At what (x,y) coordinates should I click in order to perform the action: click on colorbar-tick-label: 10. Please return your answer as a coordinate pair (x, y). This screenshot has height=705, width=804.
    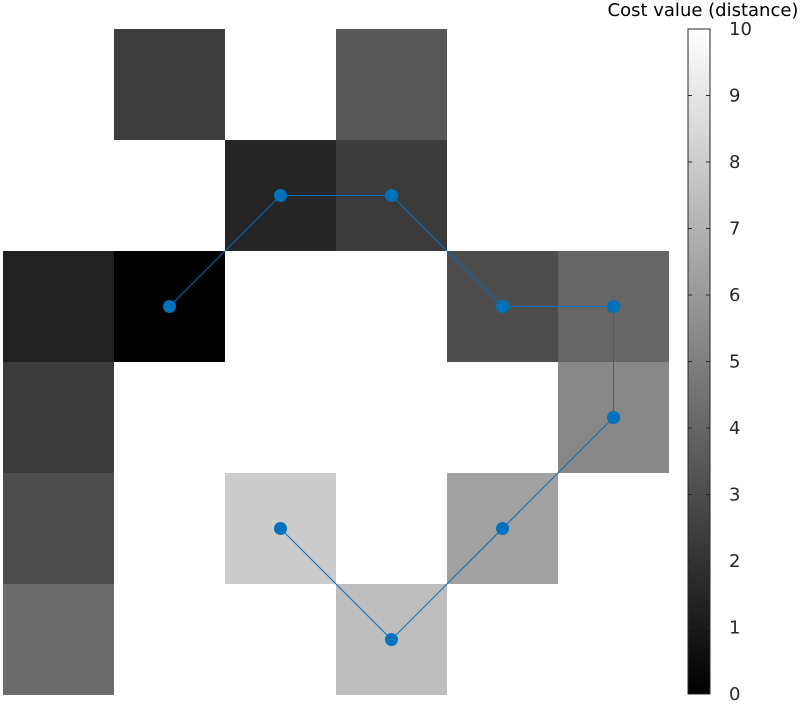
    Looking at the image, I should click on (740, 29).